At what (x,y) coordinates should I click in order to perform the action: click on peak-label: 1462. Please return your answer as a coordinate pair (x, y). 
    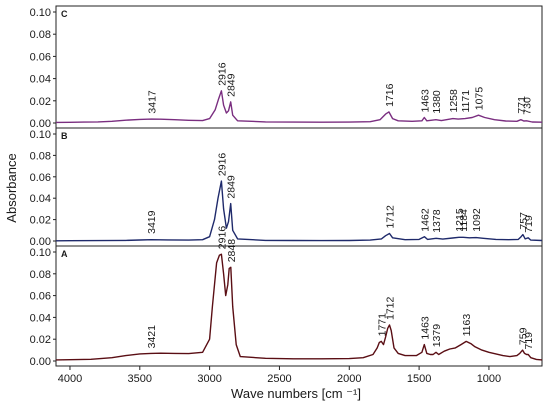
    Looking at the image, I should click on (425, 220).